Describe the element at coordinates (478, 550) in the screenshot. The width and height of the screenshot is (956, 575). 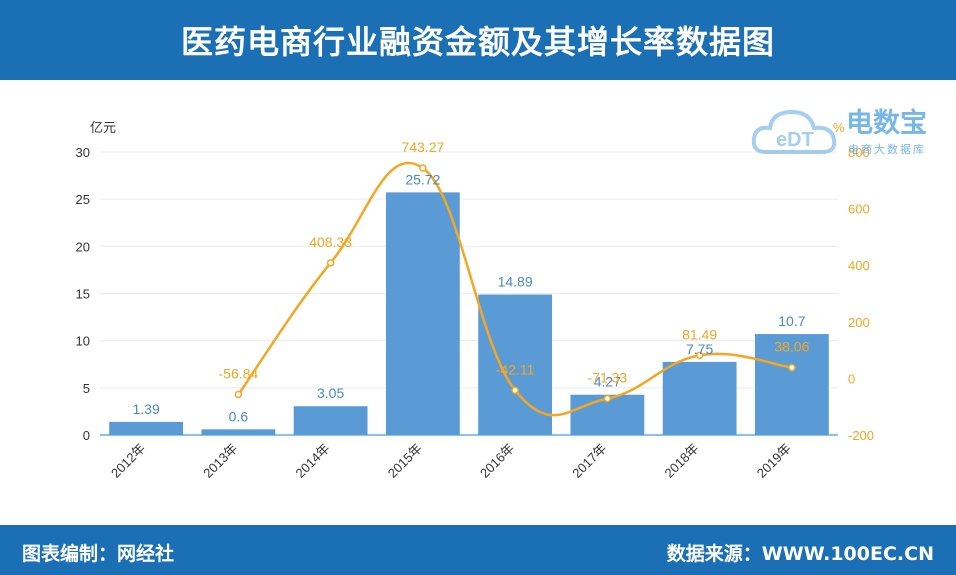
I see `footer-bar: 图表编制：网经社 数据来源：WWW.100EC.CN` at that location.